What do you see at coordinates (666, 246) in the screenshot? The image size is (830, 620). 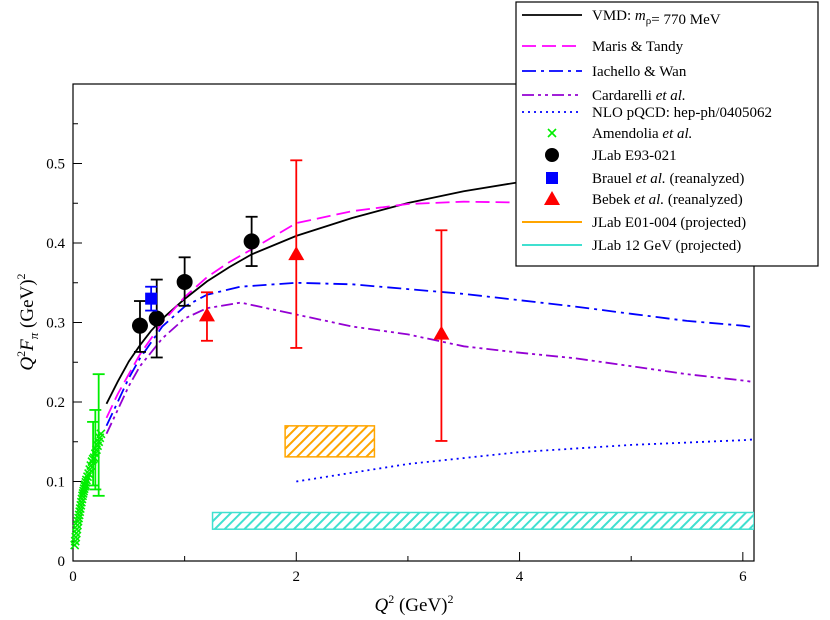 I see `legend-label-jlab12: JLab 12 GeV (projected)` at bounding box center [666, 246].